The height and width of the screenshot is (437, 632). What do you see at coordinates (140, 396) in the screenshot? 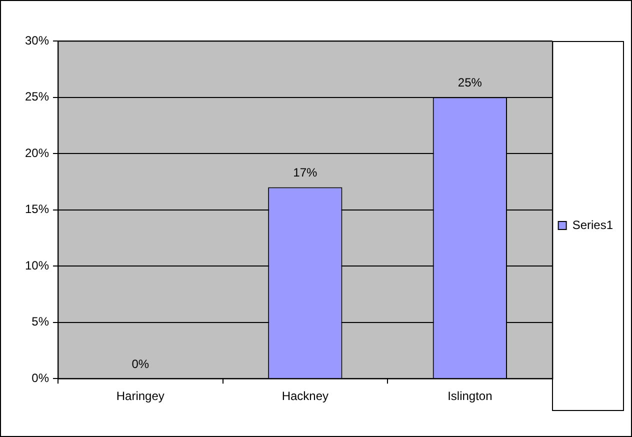
I see `x-tick-label: Haringey` at bounding box center [140, 396].